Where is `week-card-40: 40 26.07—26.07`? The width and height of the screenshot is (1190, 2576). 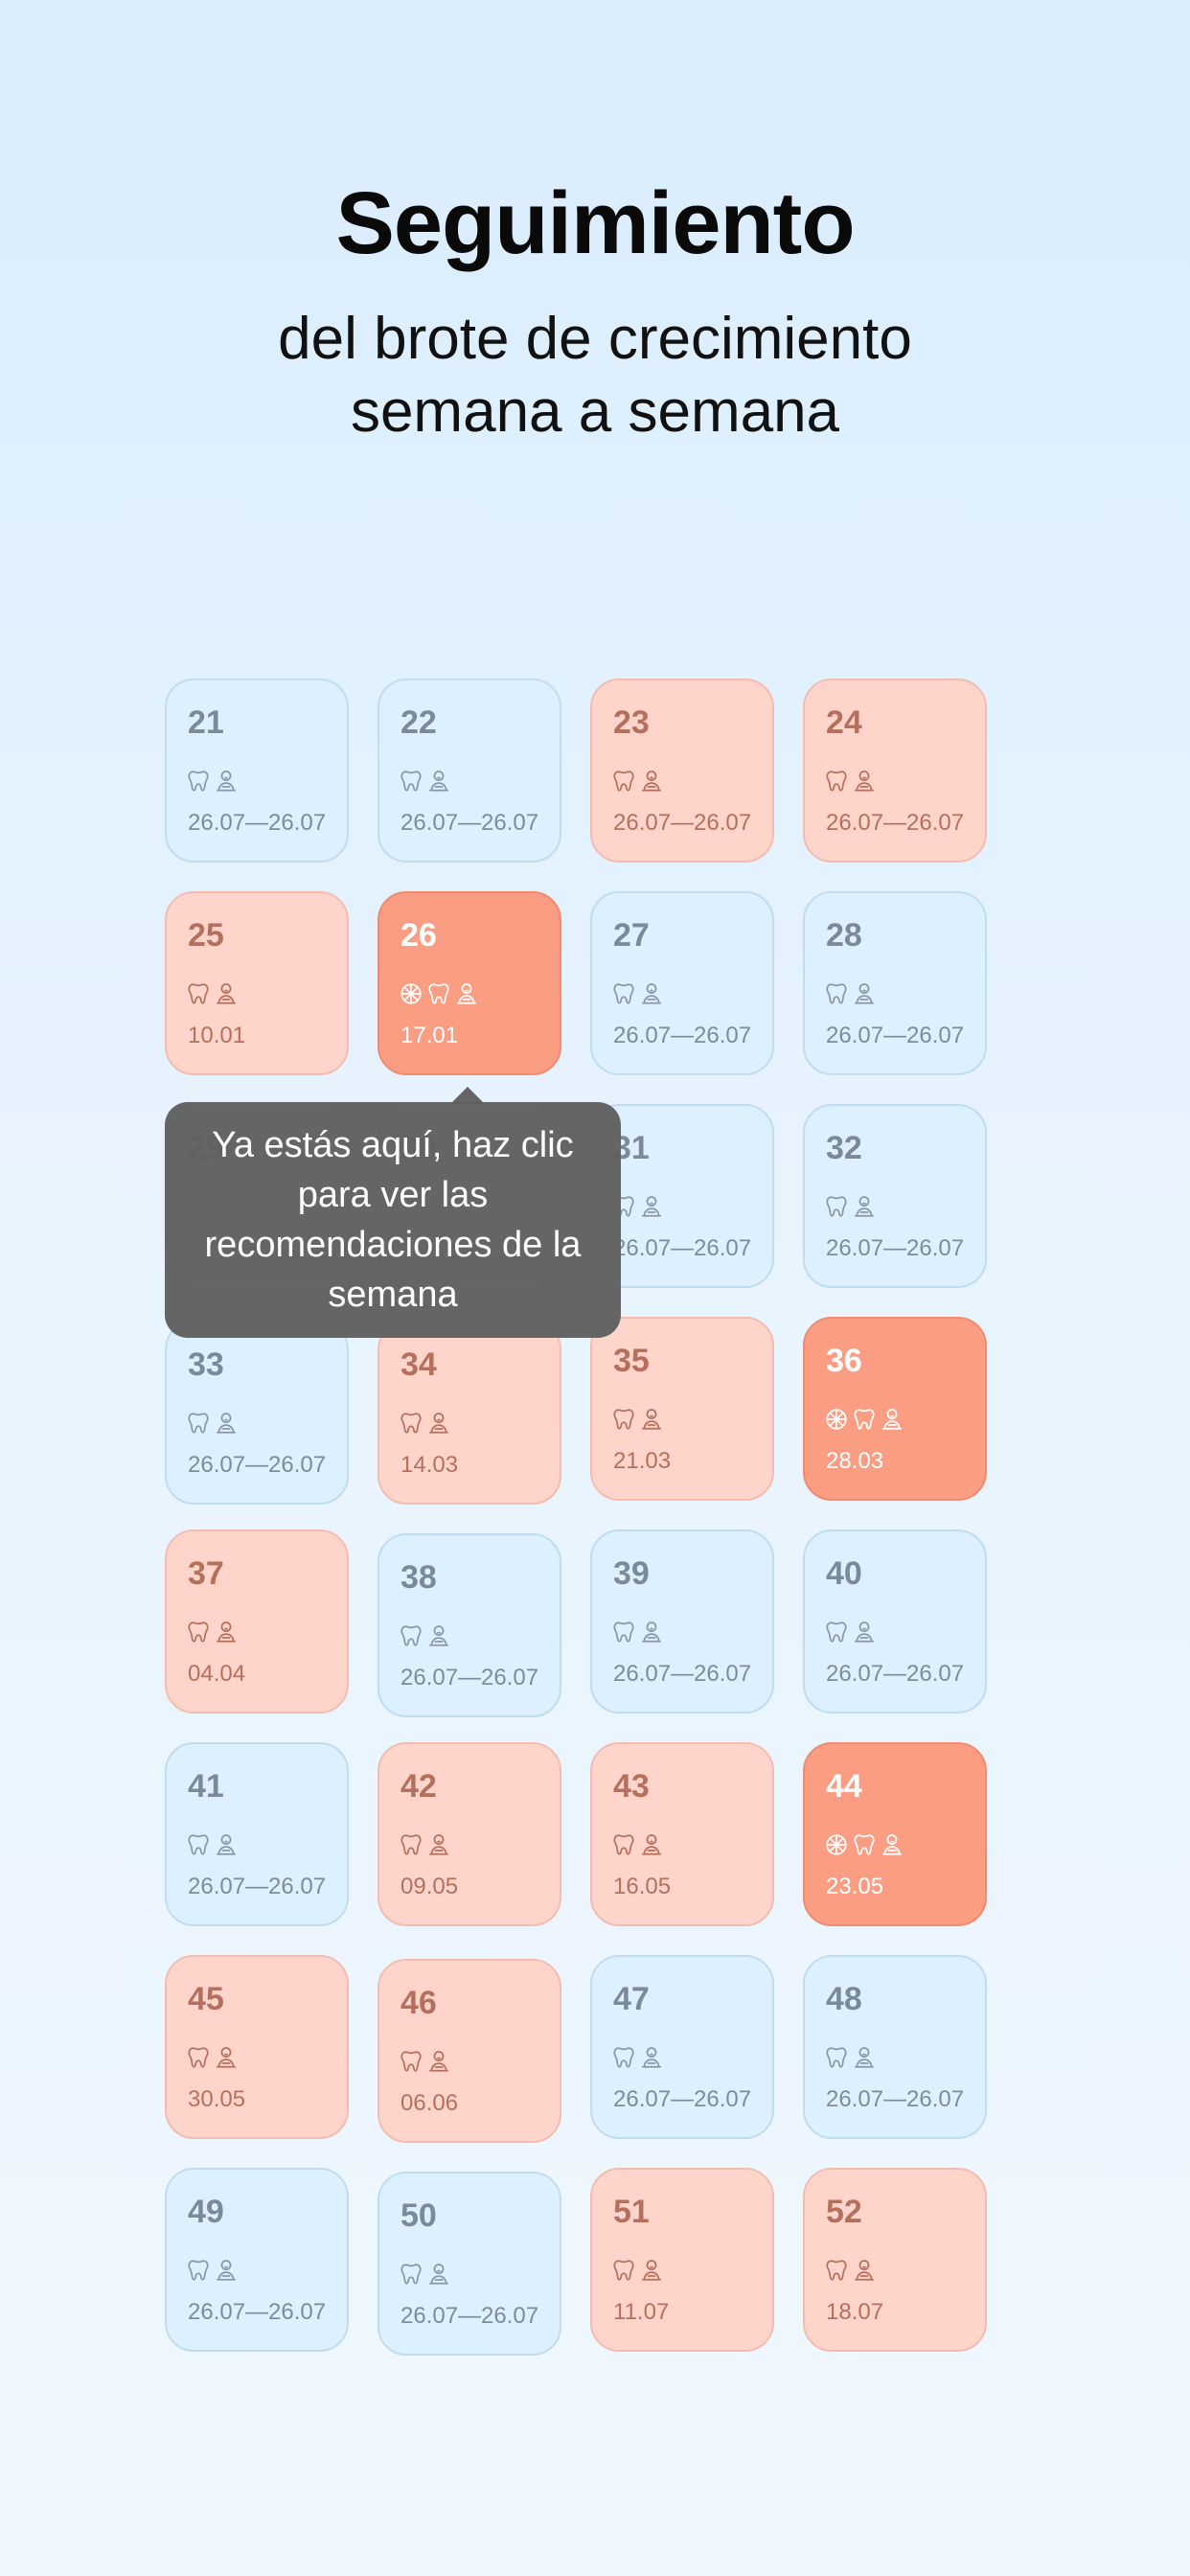 week-card-40: 40 26.07—26.07 is located at coordinates (895, 1622).